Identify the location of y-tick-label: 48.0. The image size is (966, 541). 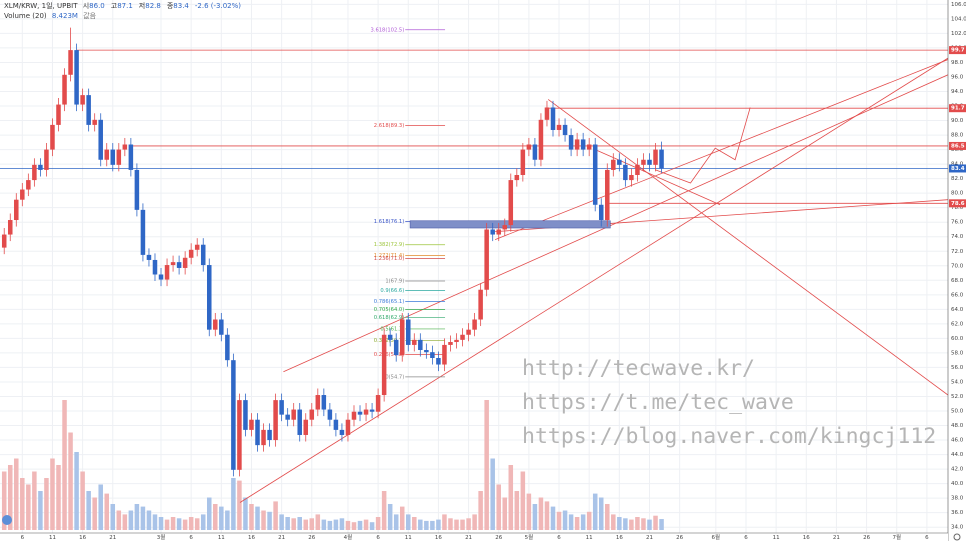
(957, 426).